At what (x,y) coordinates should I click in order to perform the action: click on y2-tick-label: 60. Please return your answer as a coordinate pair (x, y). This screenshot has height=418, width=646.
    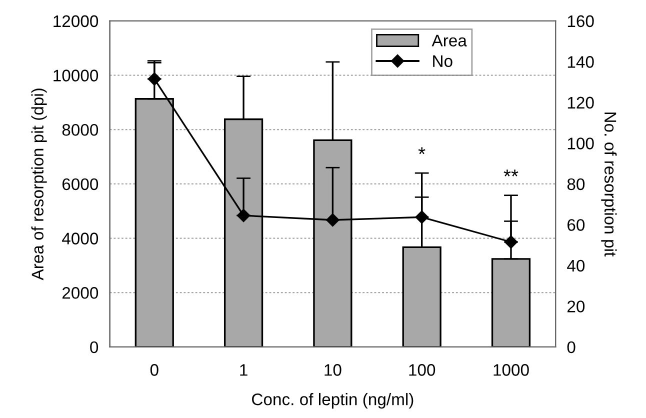
    Looking at the image, I should click on (576, 225).